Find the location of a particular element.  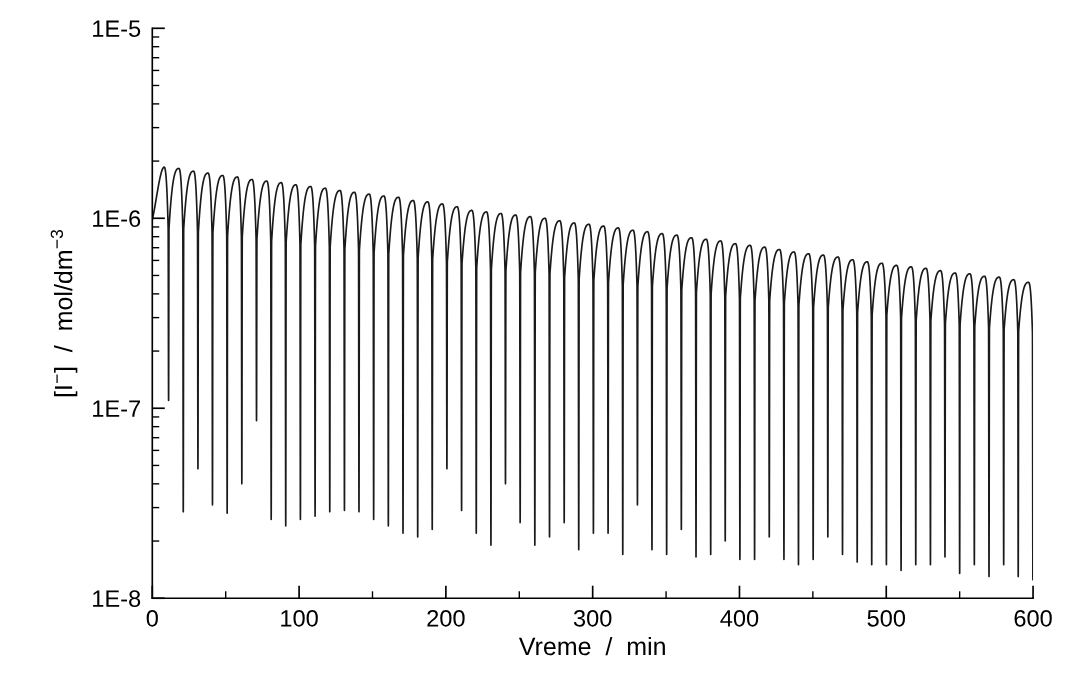

y-axis-title: [I$^{−}$] / mol/dm$^{−3}$ is located at coordinates (64, 313).